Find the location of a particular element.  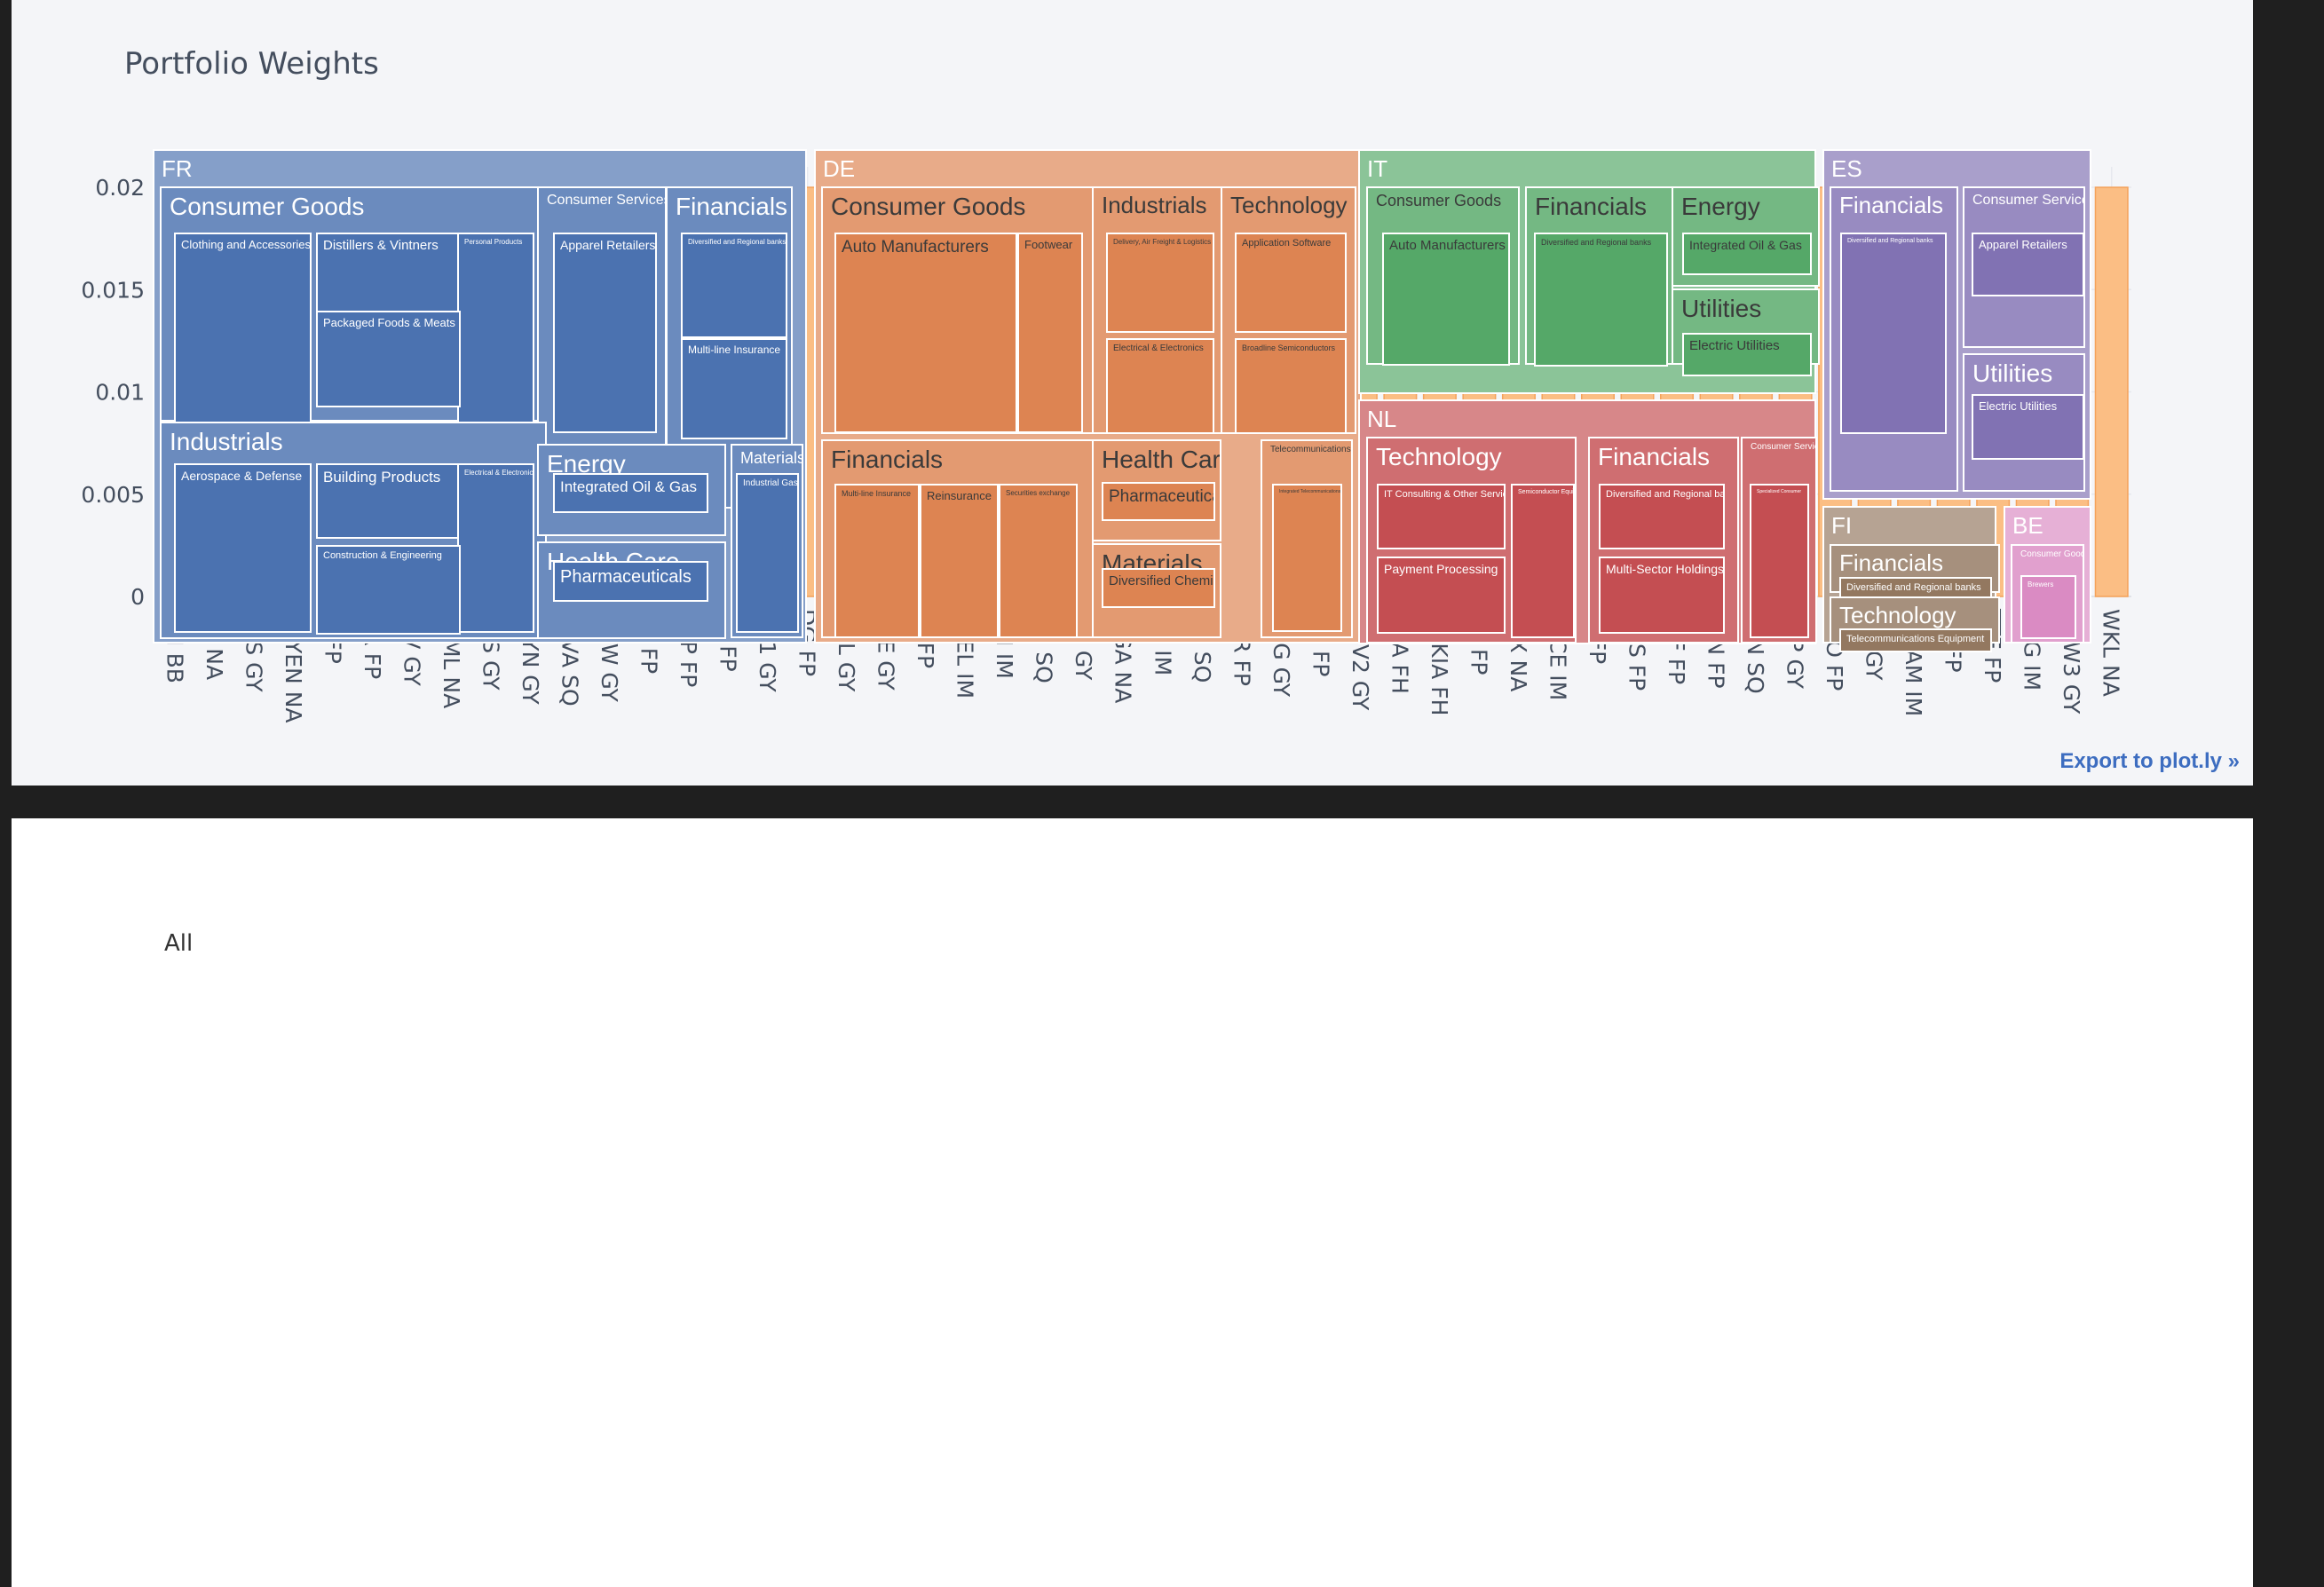

treemap-industry-fr-multi-line-insurance: Multi-line Insurance is located at coordinates (734, 389).